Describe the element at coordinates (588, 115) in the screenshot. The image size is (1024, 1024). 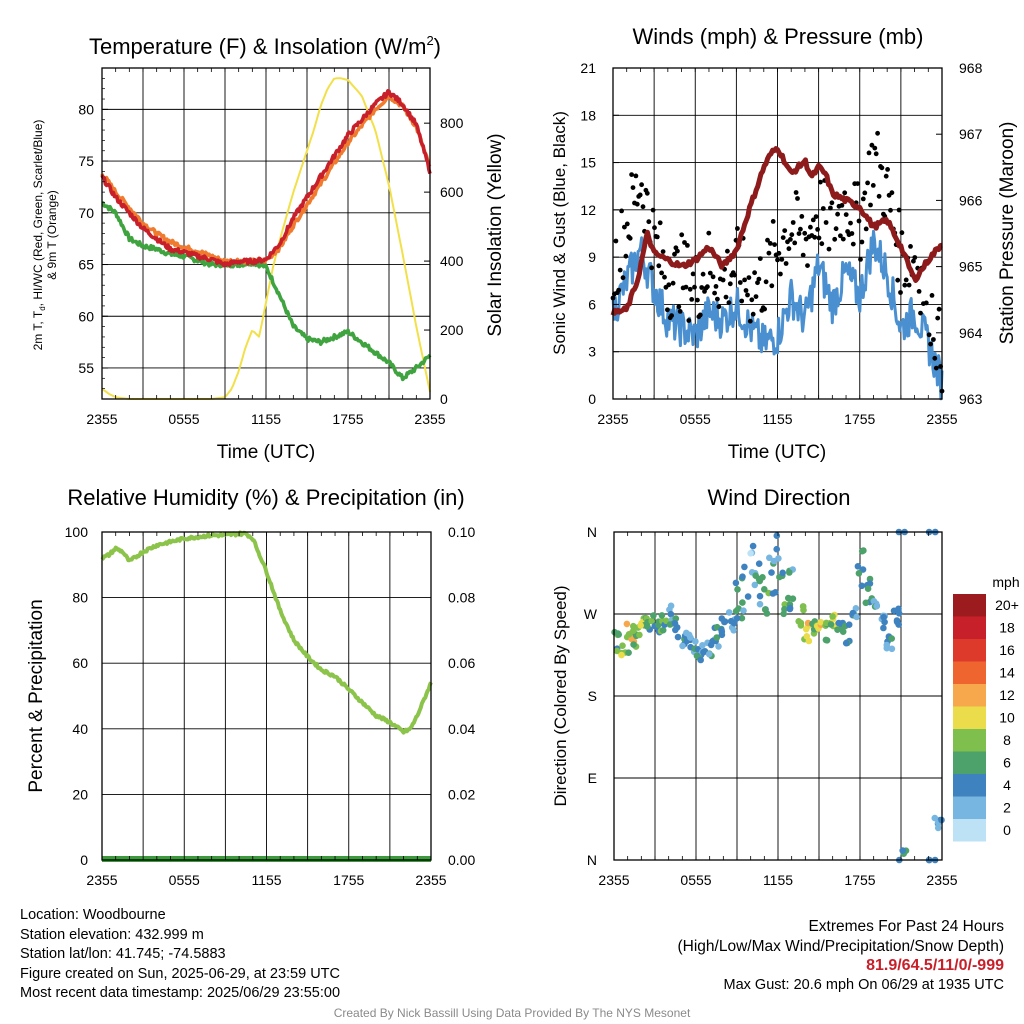
I see `y-tick-label: 18` at that location.